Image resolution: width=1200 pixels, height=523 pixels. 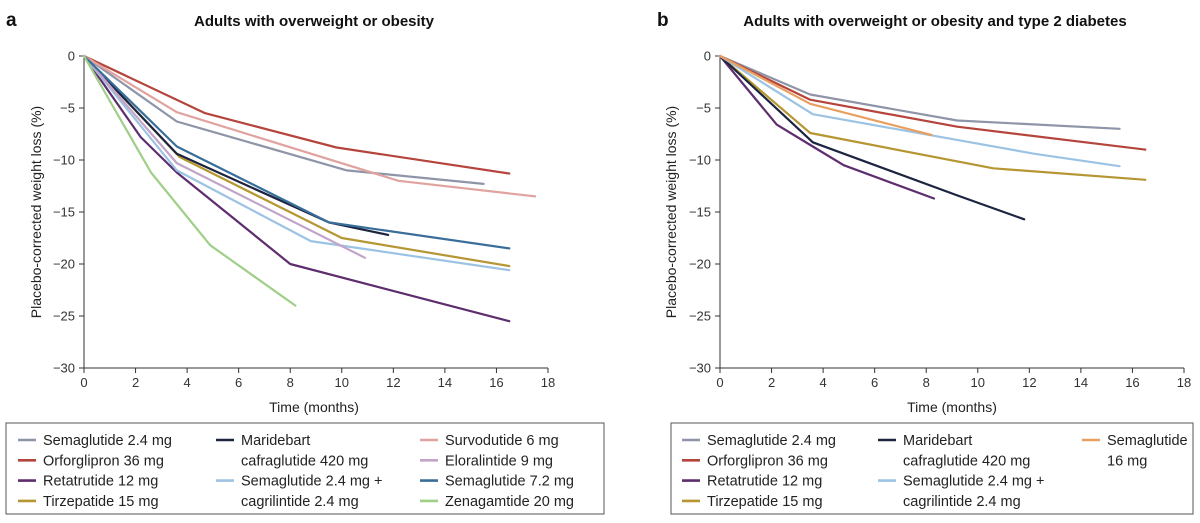 What do you see at coordinates (499, 461) in the screenshot?
I see `legend-label: Eloralintide 9 mg` at bounding box center [499, 461].